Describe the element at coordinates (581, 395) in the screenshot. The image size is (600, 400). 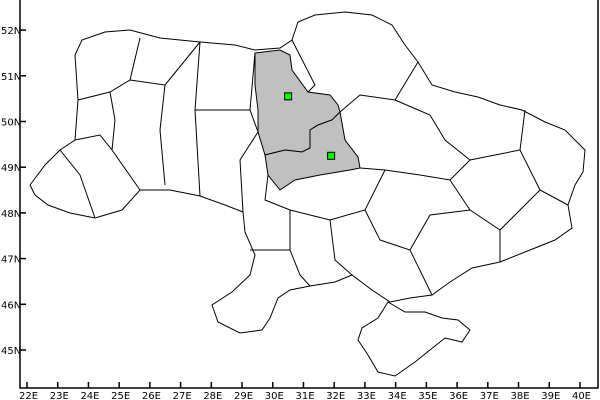
I see `lon-label: 40E` at that location.